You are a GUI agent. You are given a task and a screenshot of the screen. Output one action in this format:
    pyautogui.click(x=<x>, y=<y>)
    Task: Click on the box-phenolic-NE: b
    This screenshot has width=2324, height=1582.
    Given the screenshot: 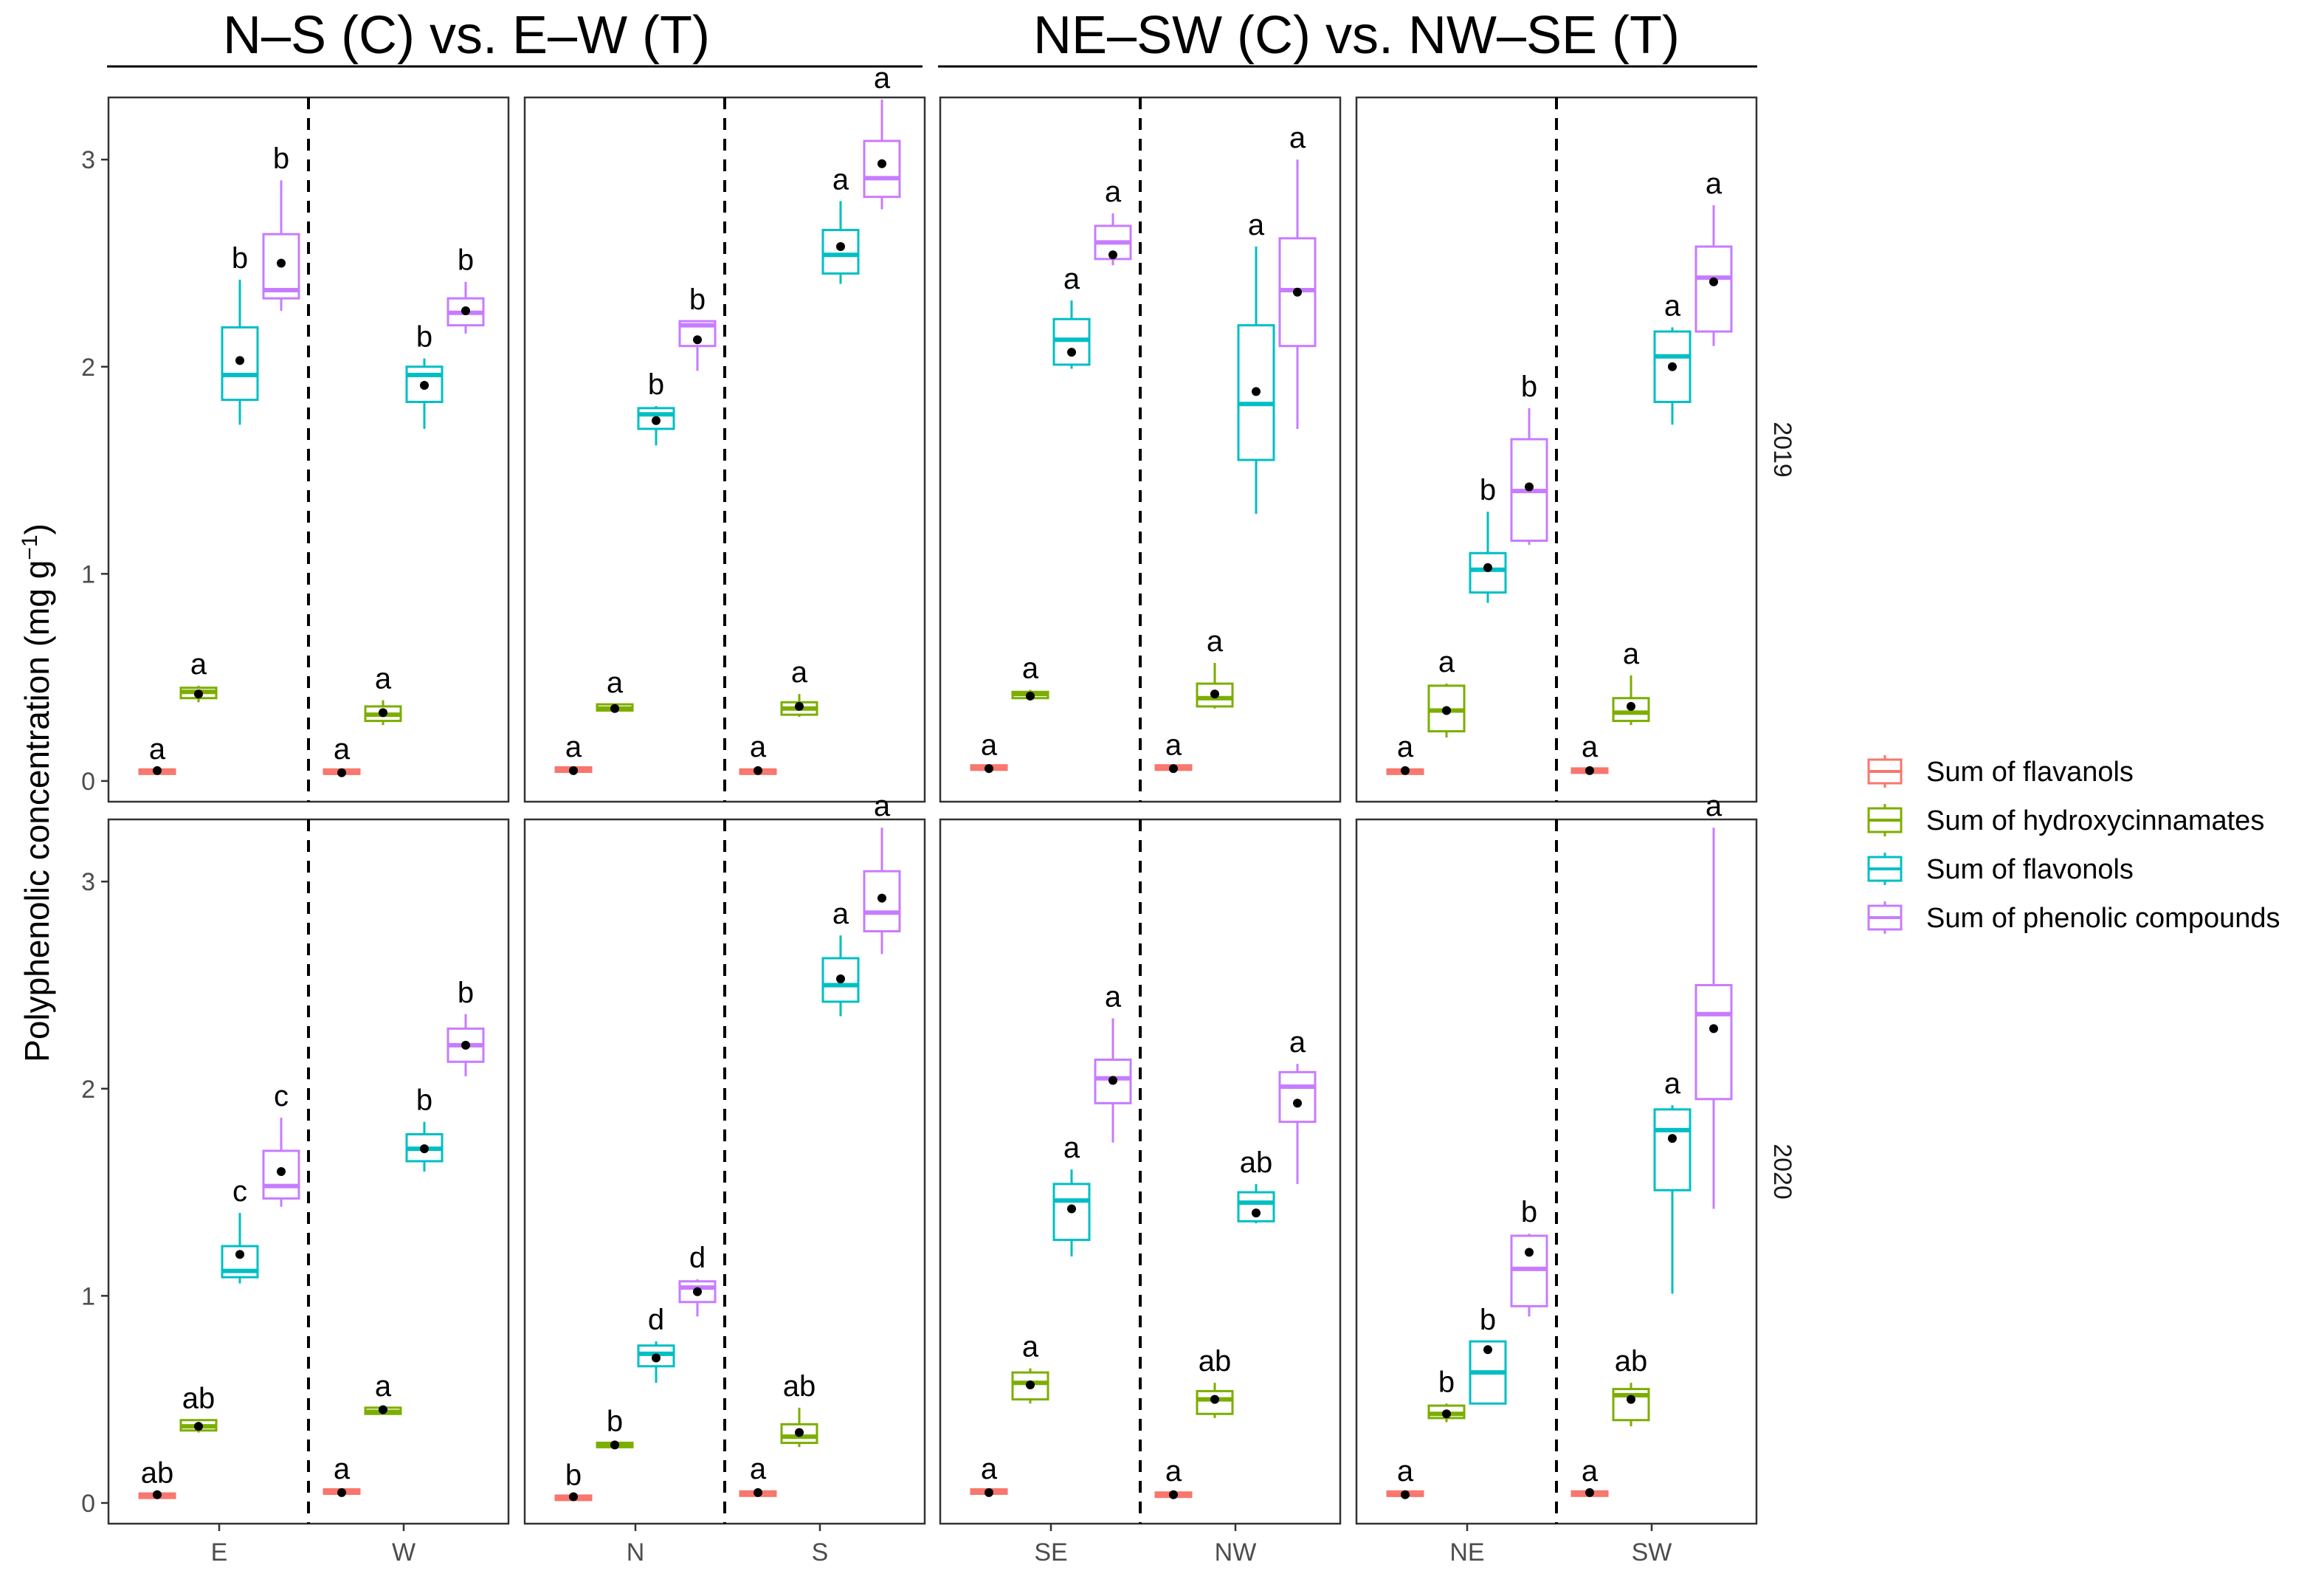 What is the action you would take?
    pyautogui.click(x=1529, y=458)
    